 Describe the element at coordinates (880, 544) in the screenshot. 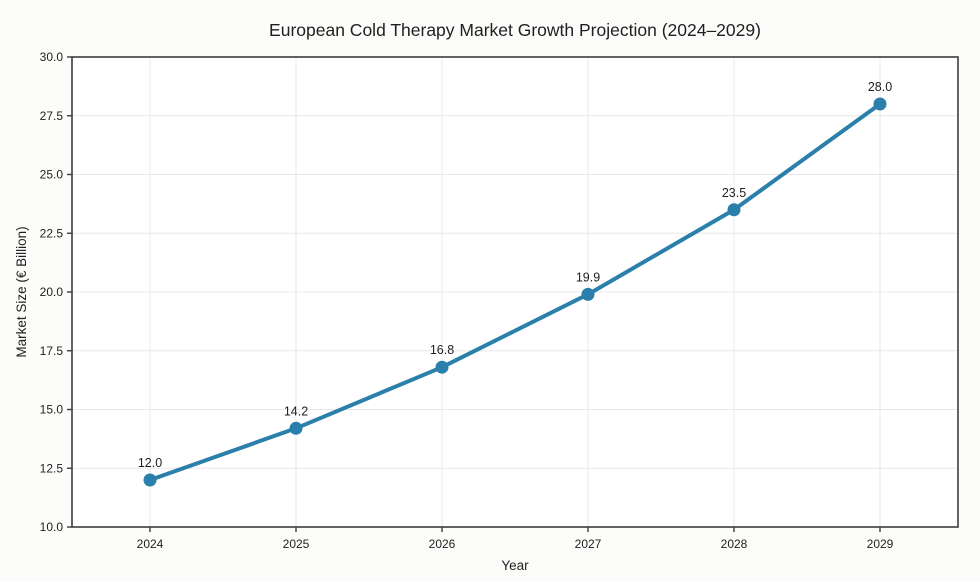

I see `x-tick-label: 2029` at that location.